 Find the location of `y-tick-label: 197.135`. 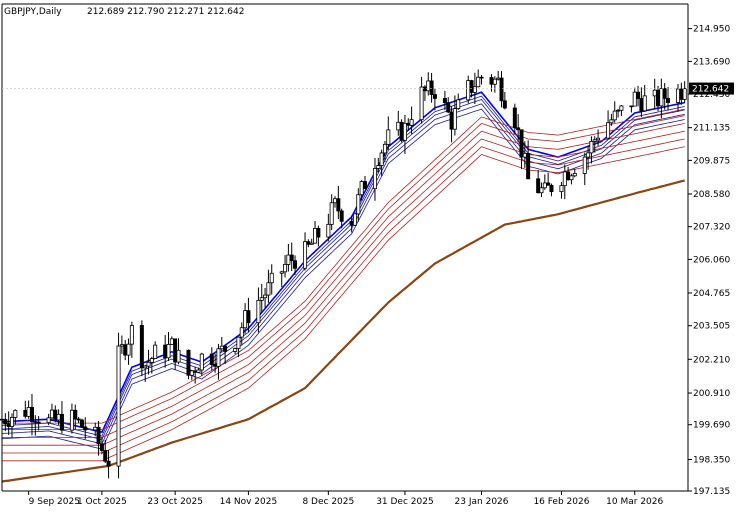

y-tick-label: 197.135 is located at coordinates (711, 492).